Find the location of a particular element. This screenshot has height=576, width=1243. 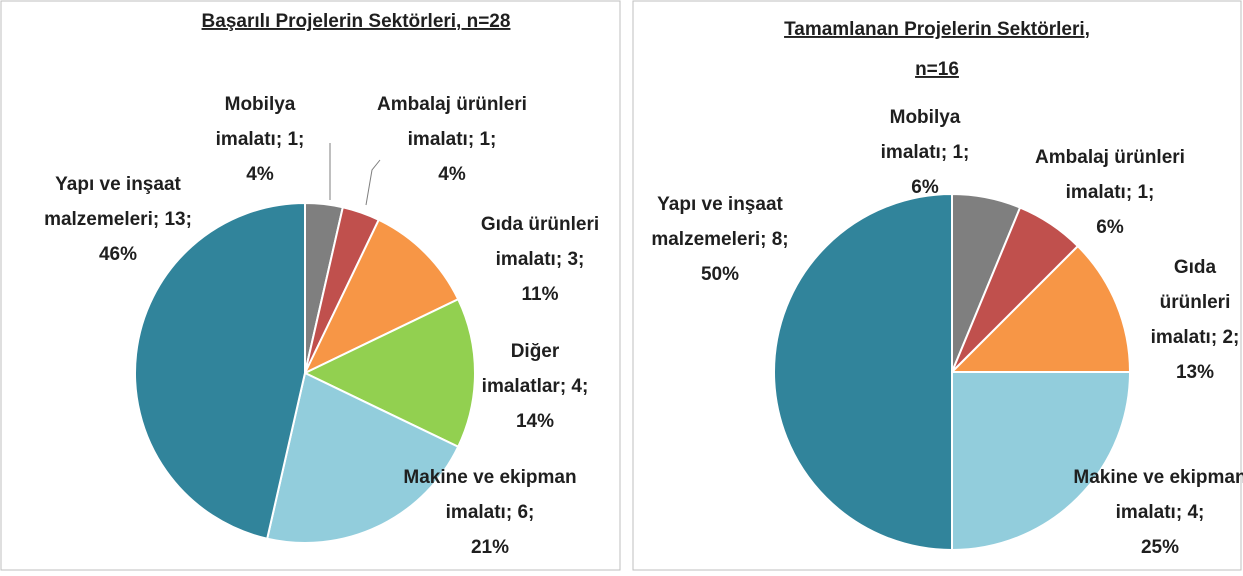

data-label: Gıda ürünleri is located at coordinates (540, 224).